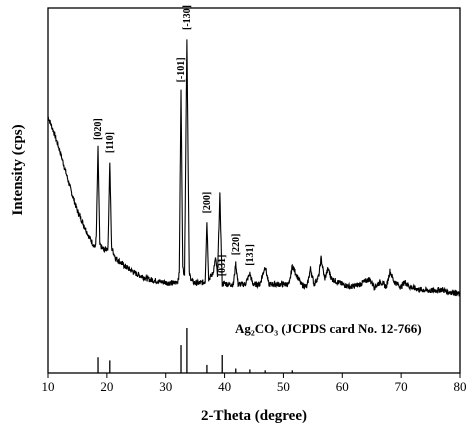 Image resolution: width=474 pixels, height=432 pixels. Describe the element at coordinates (207, 203) in the screenshot. I see `peak-label: [200]` at that location.